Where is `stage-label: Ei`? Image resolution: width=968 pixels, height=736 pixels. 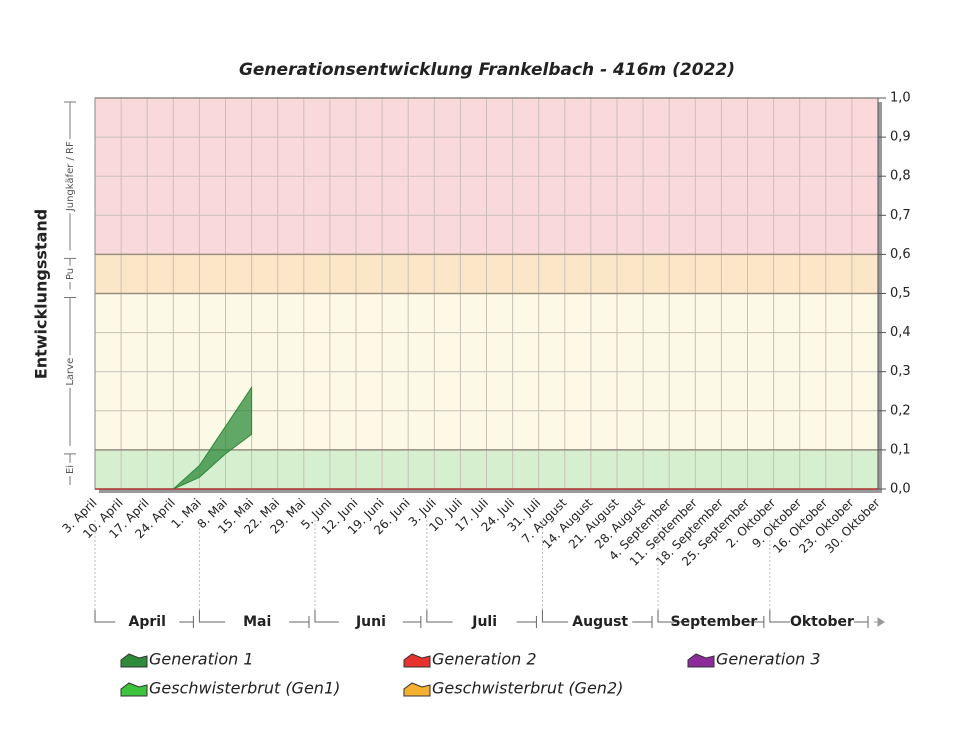 stage-label: Ei is located at coordinates (70, 469).